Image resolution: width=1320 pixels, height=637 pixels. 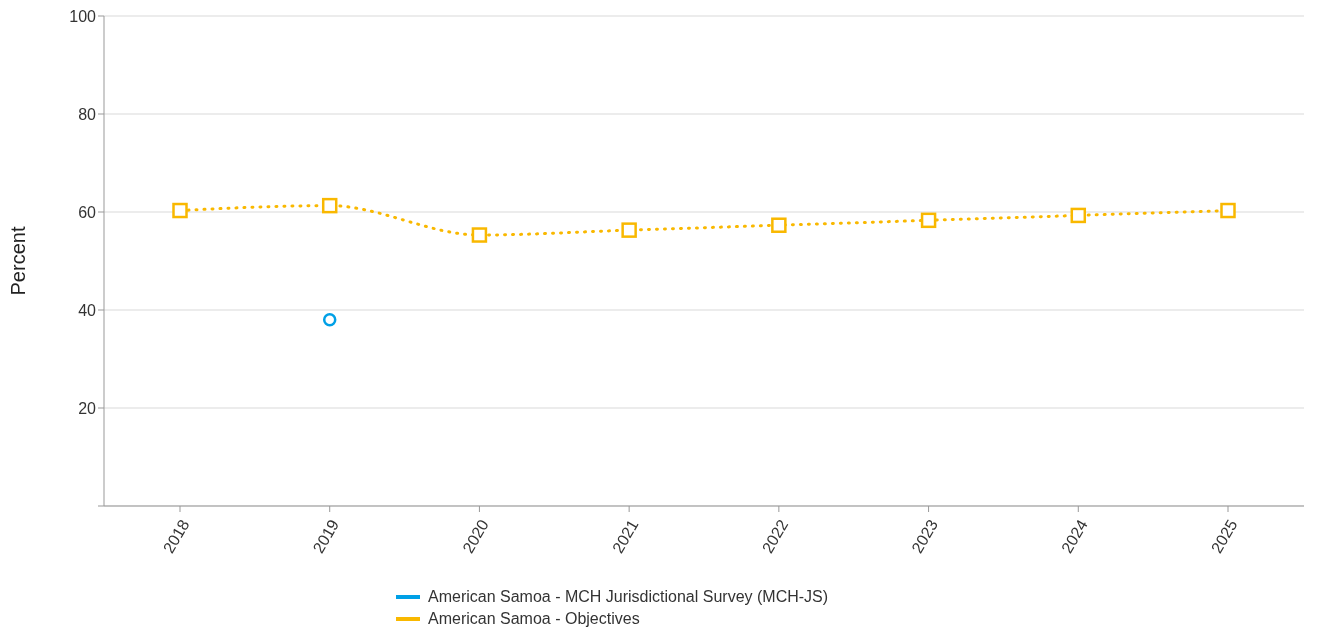 I want to click on y-axis-title: Percent, so click(x=18, y=261).